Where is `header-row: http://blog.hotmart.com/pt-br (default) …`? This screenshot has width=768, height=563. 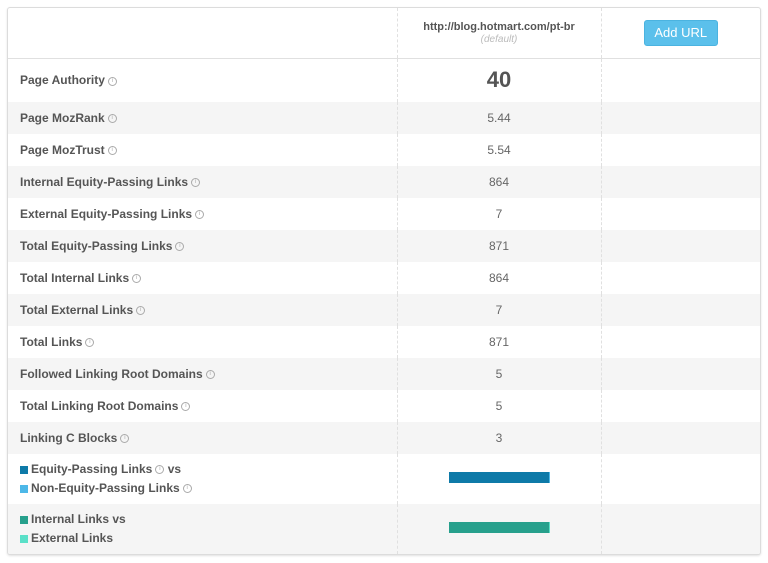 header-row: http://blog.hotmart.com/pt-br (default) … is located at coordinates (384, 33).